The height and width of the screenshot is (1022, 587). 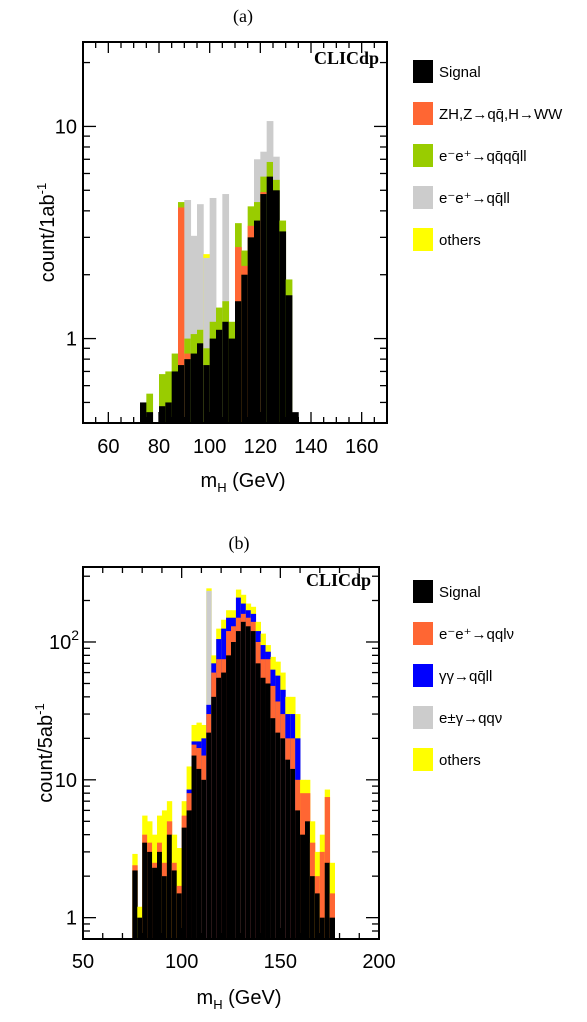 I want to click on x-tick-label: 140, so click(x=310, y=447).